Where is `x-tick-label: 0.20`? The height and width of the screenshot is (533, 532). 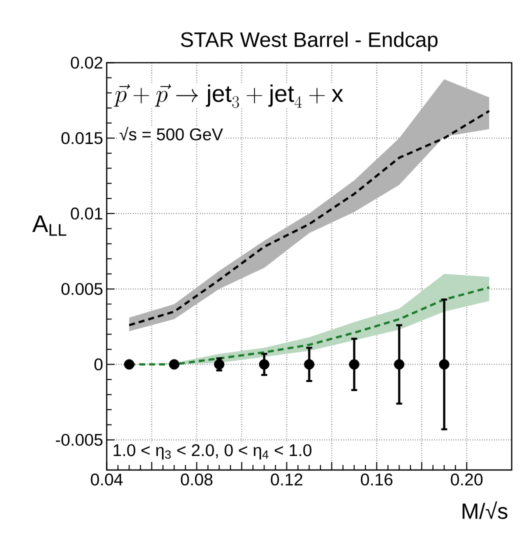 x-tick-label: 0.20 is located at coordinates (466, 480).